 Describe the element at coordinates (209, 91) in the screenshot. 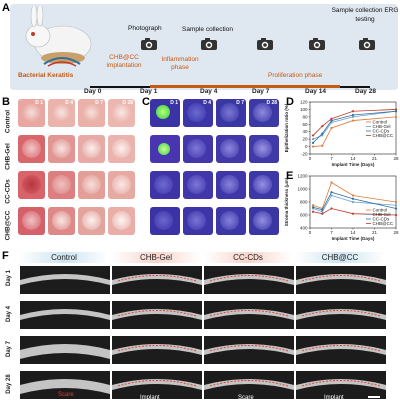

I see `day-4-label: Day 4` at that location.